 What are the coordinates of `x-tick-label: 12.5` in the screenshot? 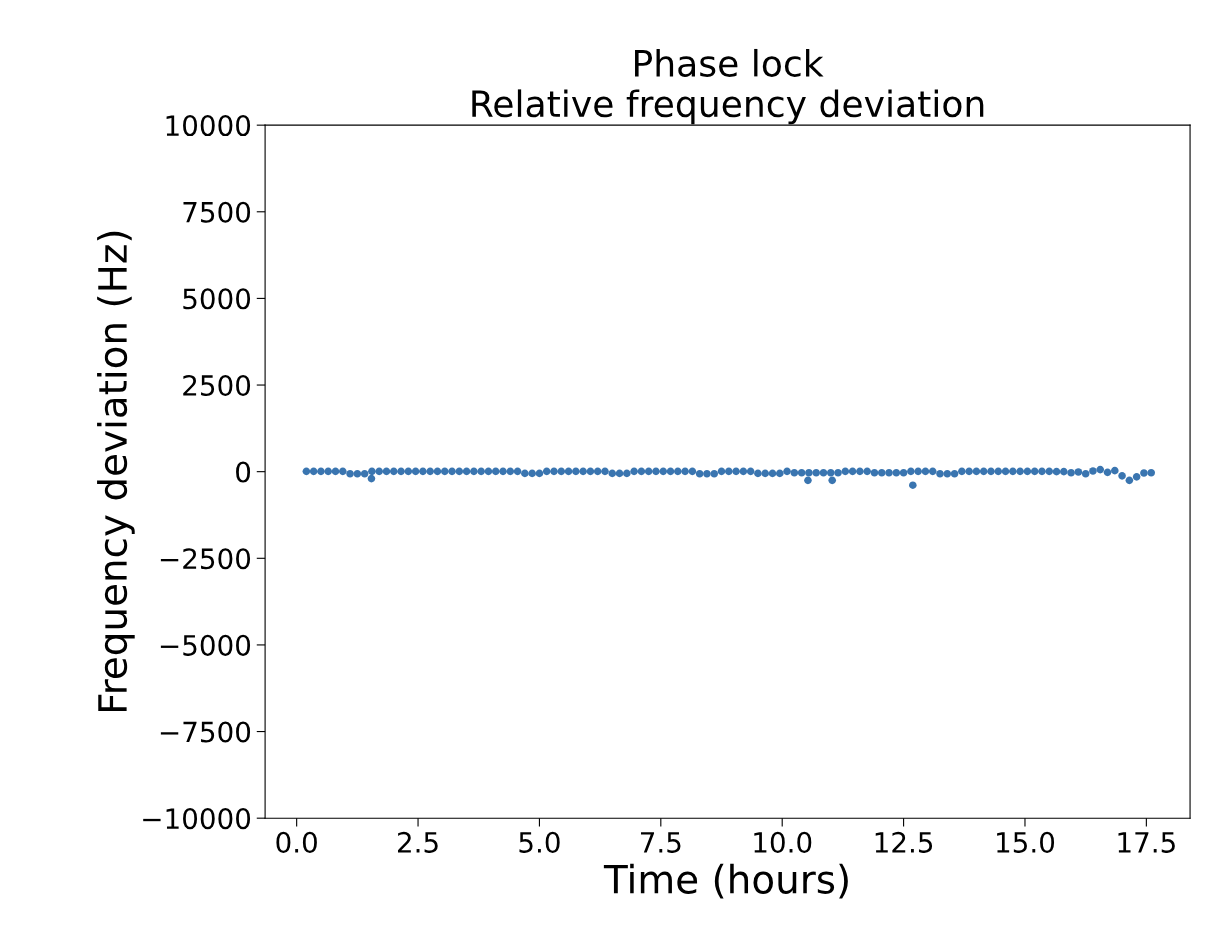 It's located at (904, 842).